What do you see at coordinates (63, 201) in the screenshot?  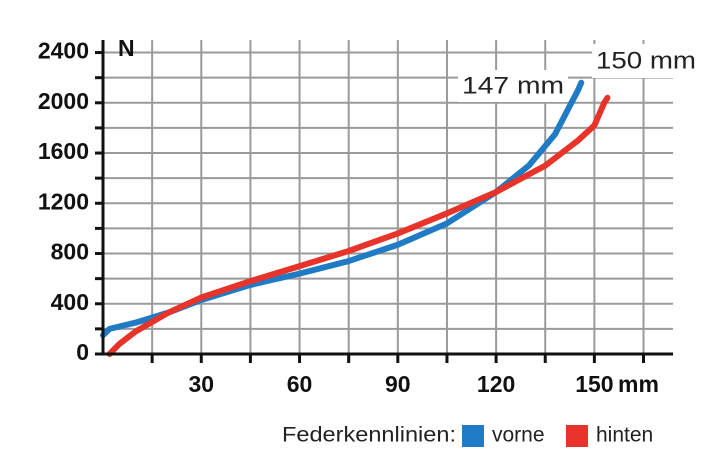 I see `y-tick-label: 1200` at bounding box center [63, 201].